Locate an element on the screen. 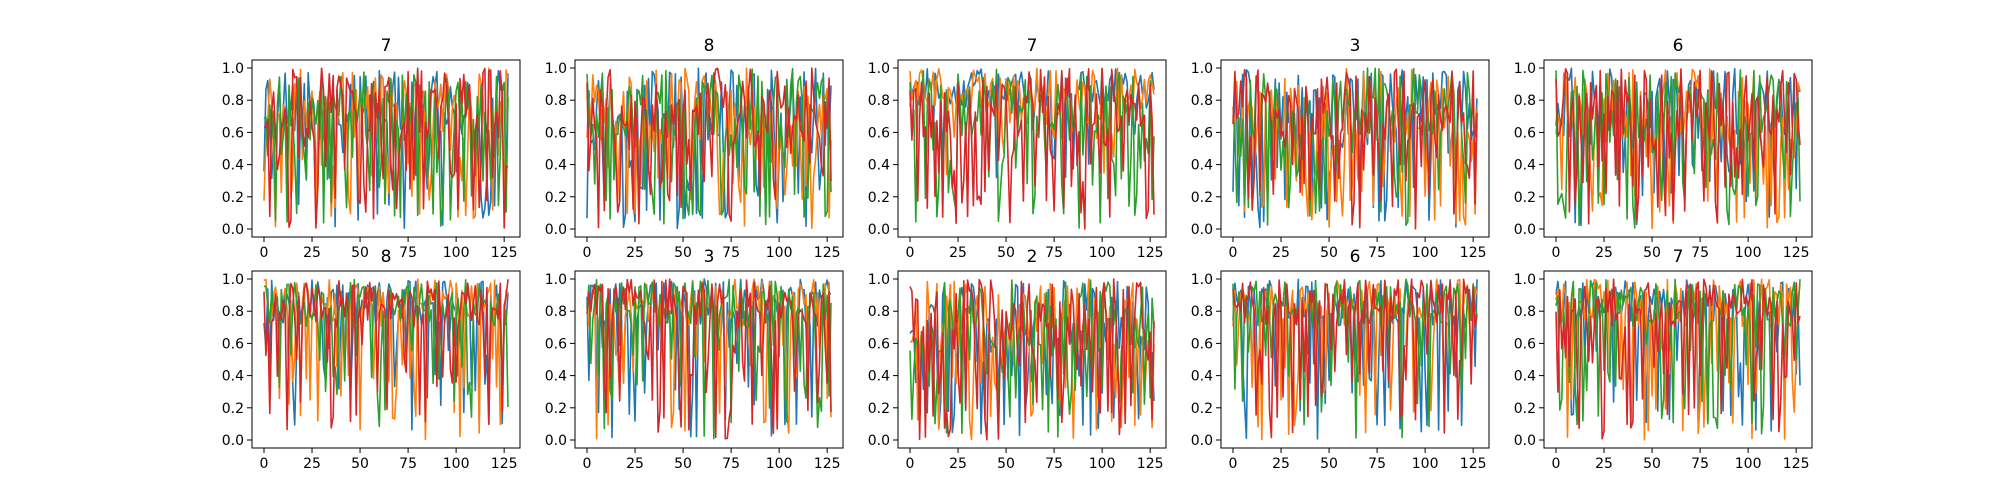  subplot-title: 6 is located at coordinates (1678, 46).